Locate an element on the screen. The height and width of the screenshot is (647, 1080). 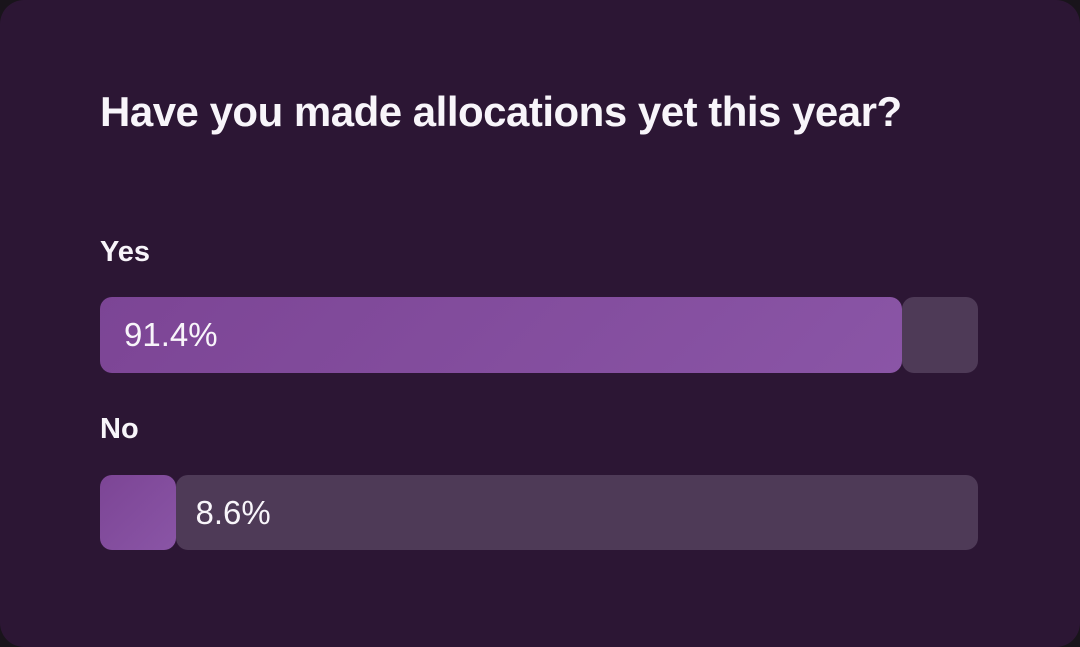
option-label: No is located at coordinates (119, 429).